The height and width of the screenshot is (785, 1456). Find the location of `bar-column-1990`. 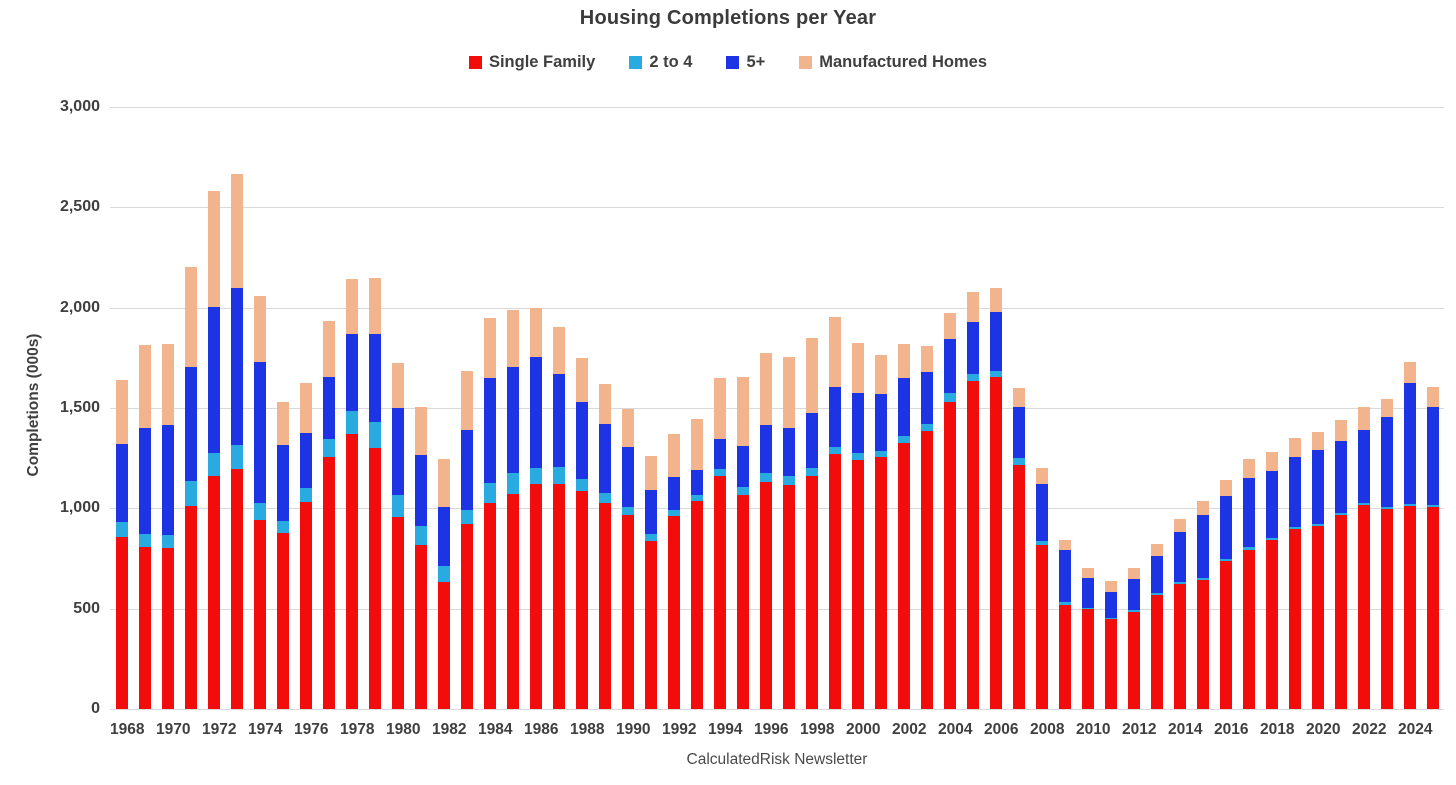

bar-column-1990 is located at coordinates (627, 408).